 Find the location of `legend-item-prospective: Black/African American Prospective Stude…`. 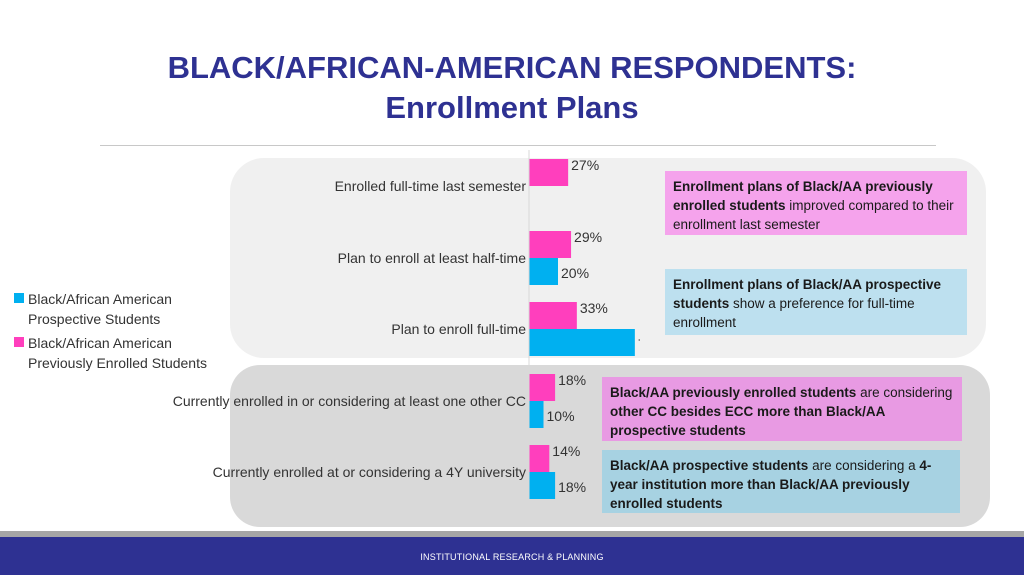

legend-item-prospective: Black/African American Prospective Stude… is located at coordinates (124, 309).